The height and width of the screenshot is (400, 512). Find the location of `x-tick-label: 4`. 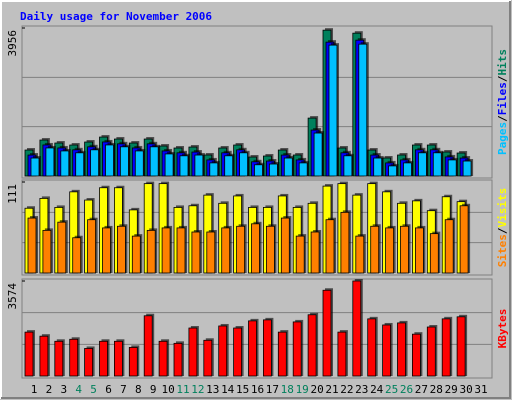

x-tick-label: 4 is located at coordinates (78, 389).